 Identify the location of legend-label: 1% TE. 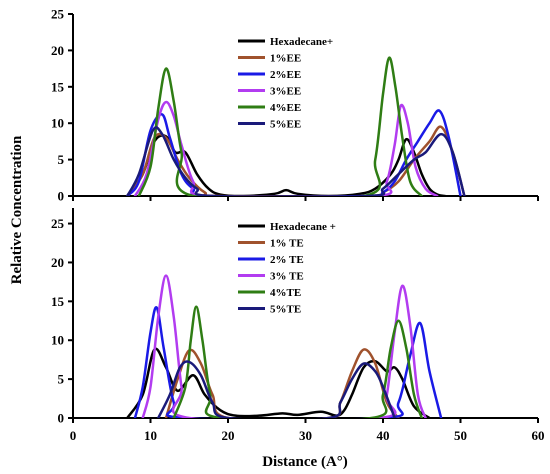
(287, 244).